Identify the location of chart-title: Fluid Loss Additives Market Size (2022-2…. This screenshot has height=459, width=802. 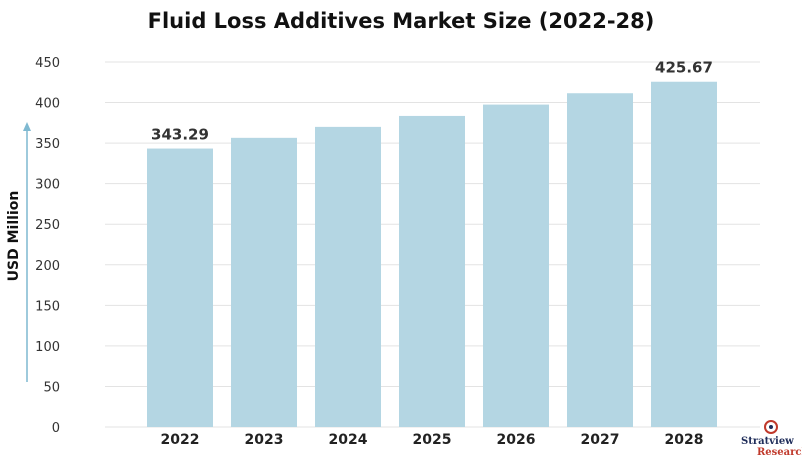
(401, 21).